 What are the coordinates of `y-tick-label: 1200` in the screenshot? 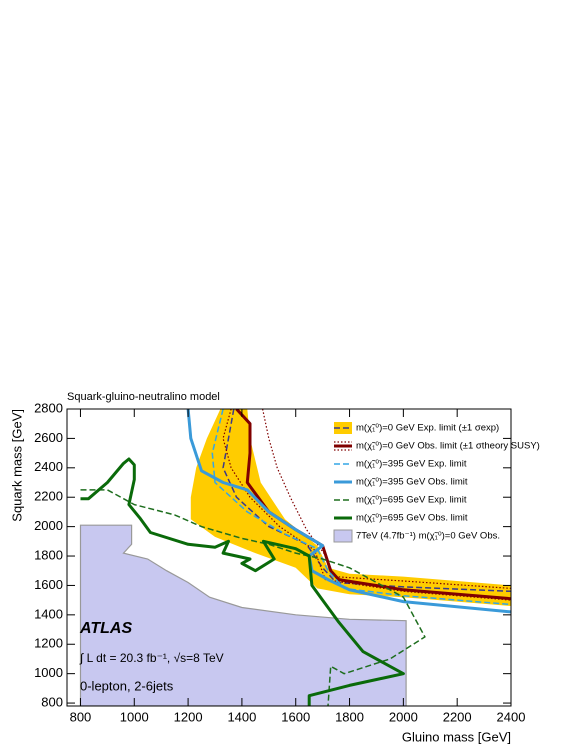 It's located at (48, 643).